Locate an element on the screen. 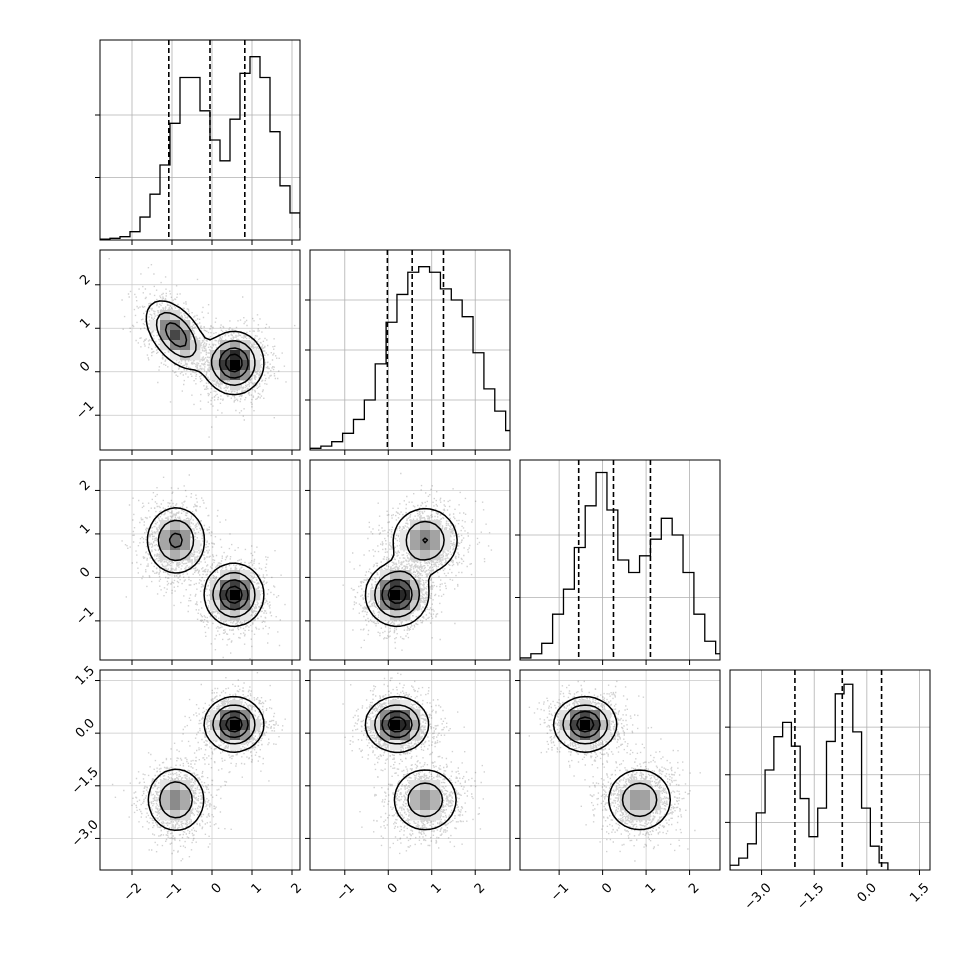 The width and height of the screenshot is (970, 970). x-tick-label: −1.5 is located at coordinates (810, 896).